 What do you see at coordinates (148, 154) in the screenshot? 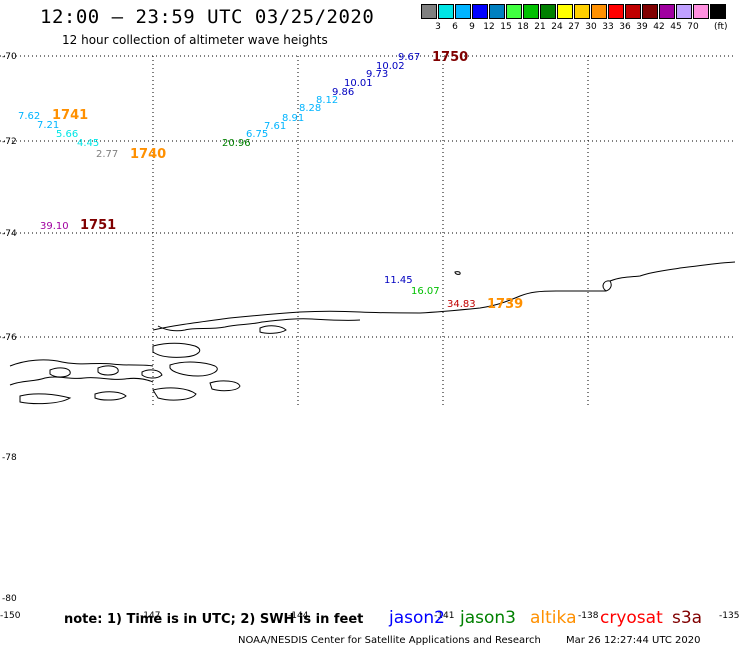
I see `pass-time-label: 1740` at bounding box center [148, 154].